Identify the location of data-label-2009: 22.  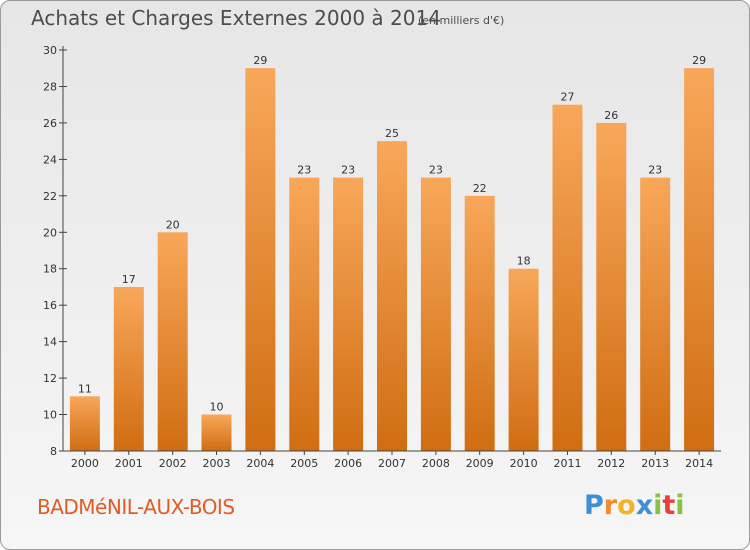
(480, 188).